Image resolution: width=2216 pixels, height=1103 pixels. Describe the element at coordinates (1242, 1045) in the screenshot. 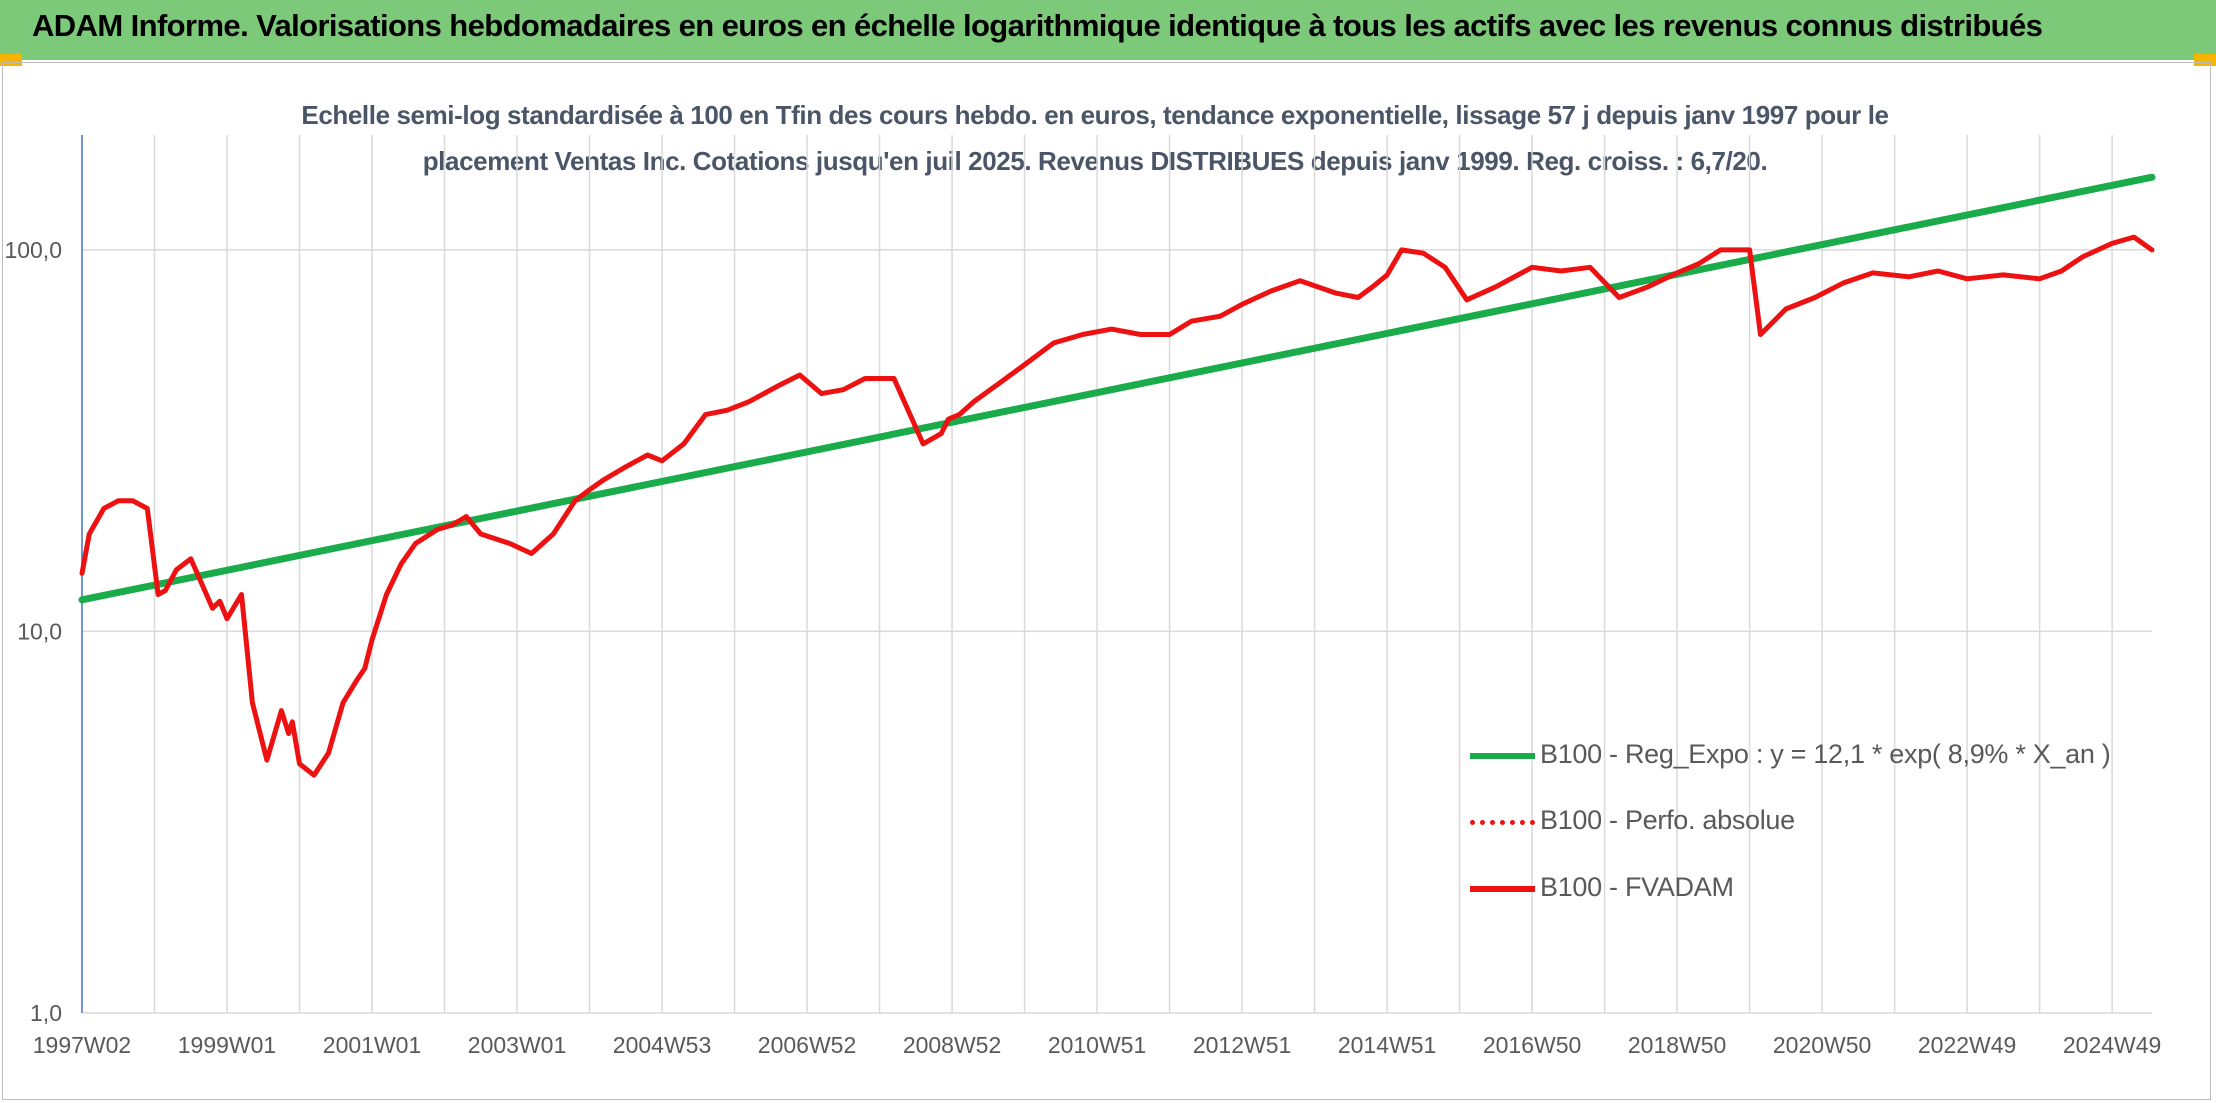

I see `x-tick-label: 2012W51` at that location.